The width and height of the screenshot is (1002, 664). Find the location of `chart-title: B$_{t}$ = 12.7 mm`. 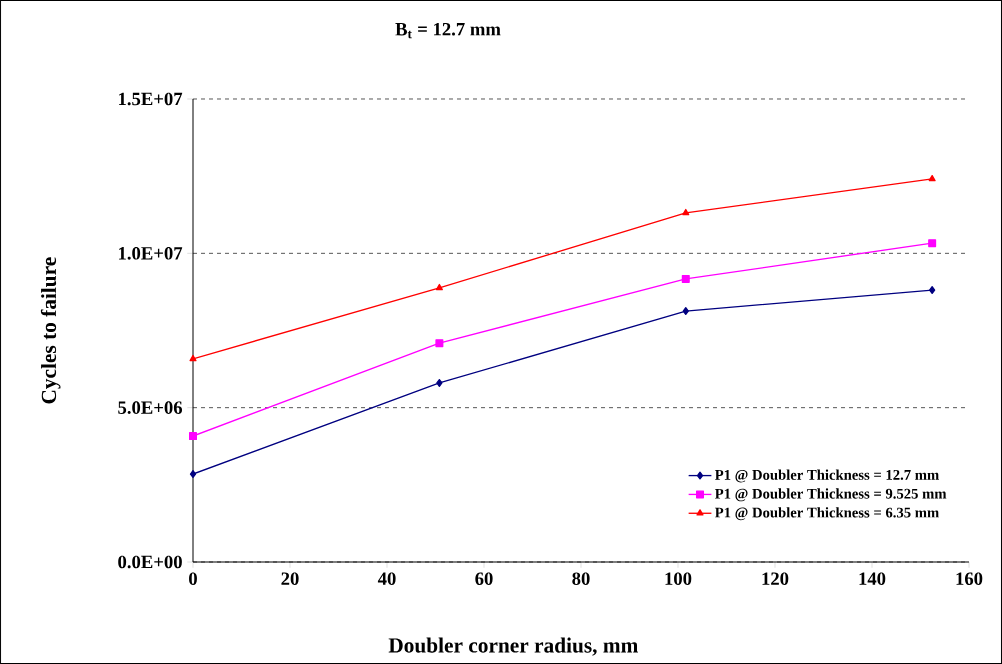

chart-title: B$_{t}$ = 12.7 mm is located at coordinates (448, 30).